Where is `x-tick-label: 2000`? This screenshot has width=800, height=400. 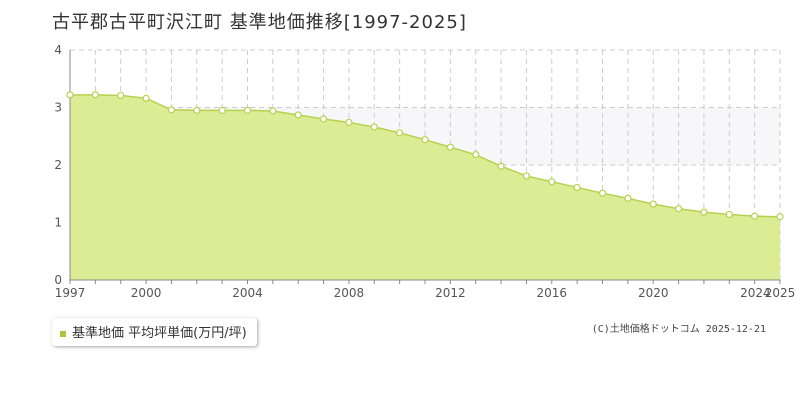 x-tick-label: 2000 is located at coordinates (146, 293).